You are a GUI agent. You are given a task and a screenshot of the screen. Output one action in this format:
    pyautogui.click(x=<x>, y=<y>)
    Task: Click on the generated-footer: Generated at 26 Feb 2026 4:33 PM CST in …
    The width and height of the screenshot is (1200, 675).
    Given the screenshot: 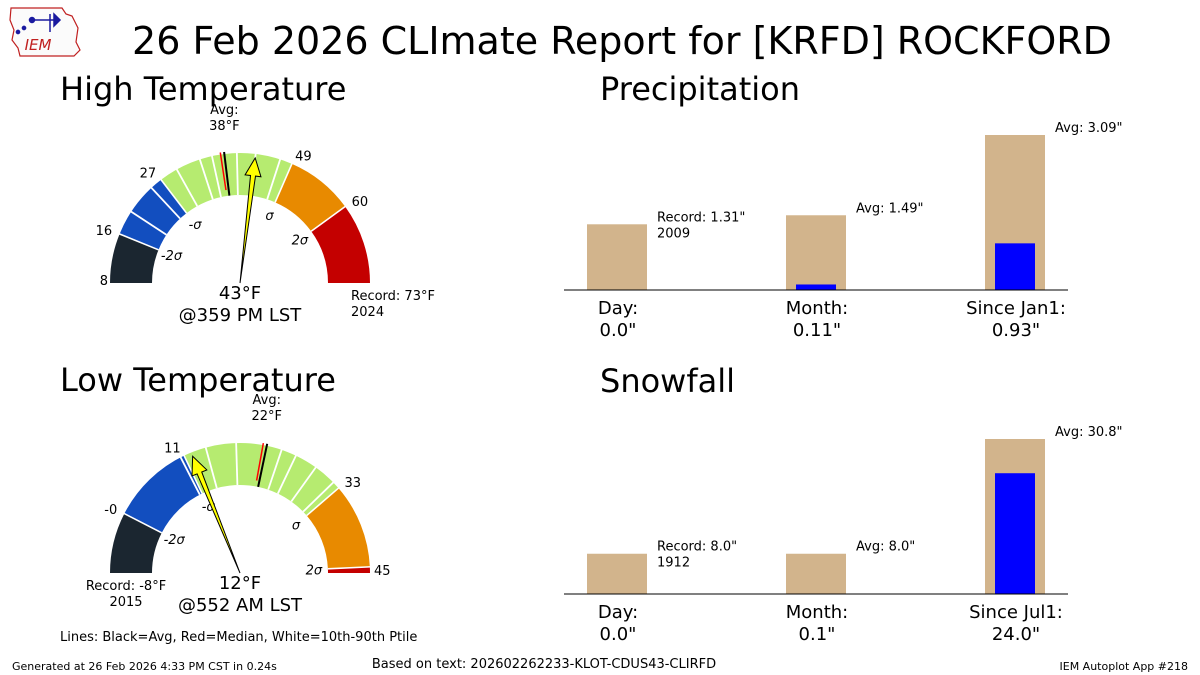 What is the action you would take?
    pyautogui.click(x=144, y=666)
    